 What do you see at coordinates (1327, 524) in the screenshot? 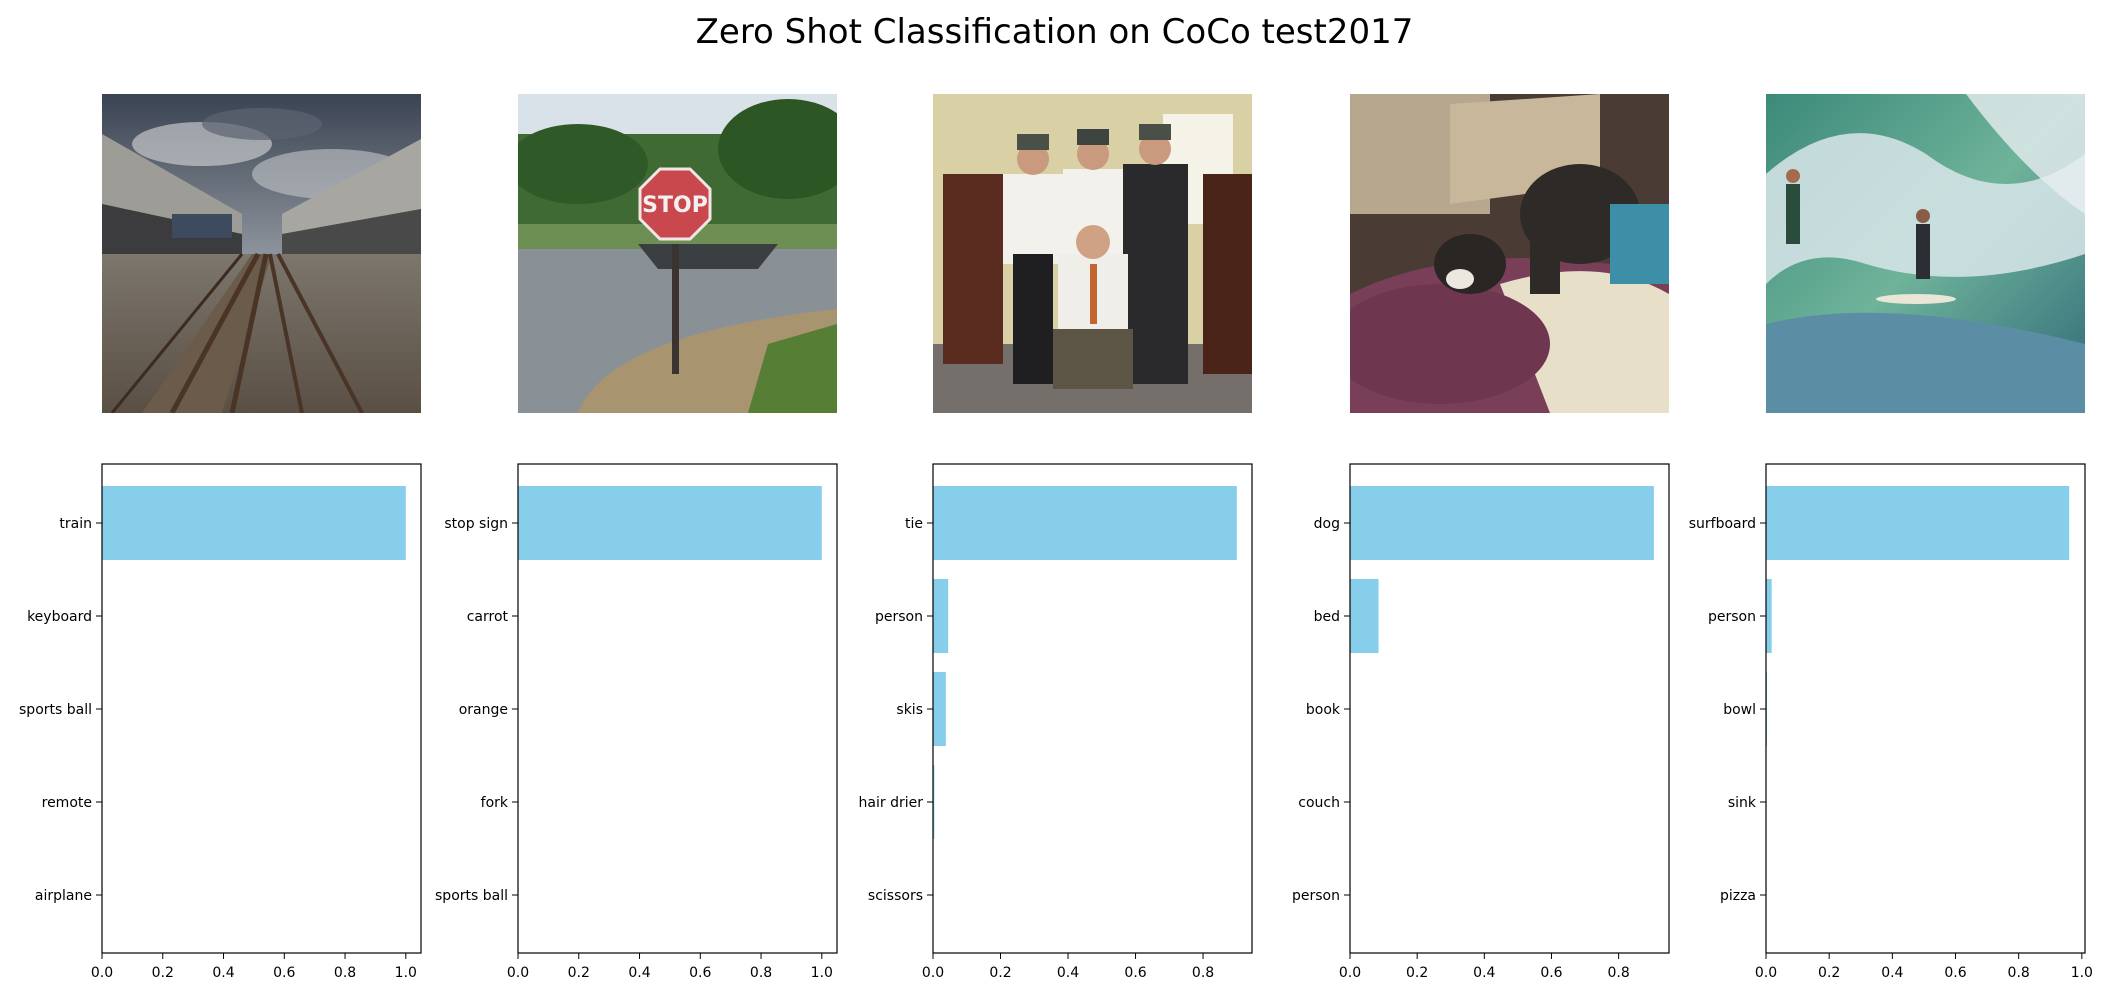
I see `y-tick-label: dog` at bounding box center [1327, 524].